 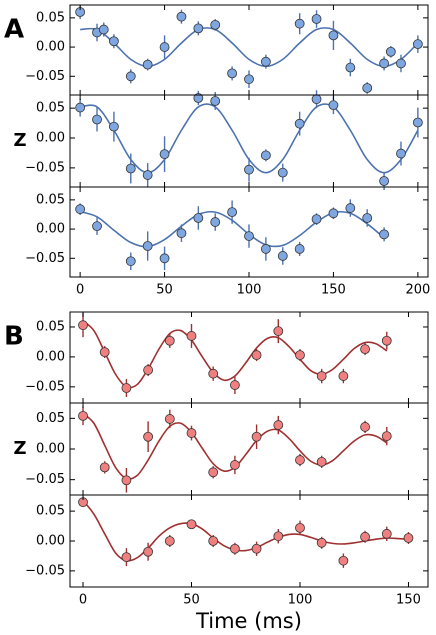 What do you see at coordinates (19, 448) in the screenshot?
I see `y-axis-label: Z` at bounding box center [19, 448].